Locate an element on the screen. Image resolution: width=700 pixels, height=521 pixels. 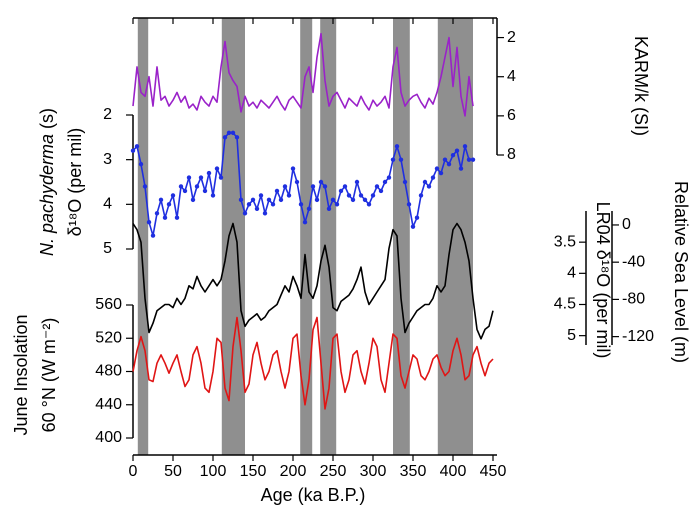
x-tick-label: 200 is located at coordinates (293, 471).